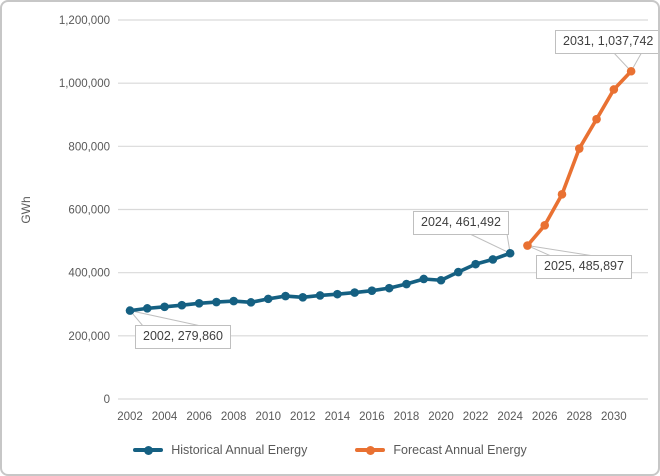 The height and width of the screenshot is (476, 660). What do you see at coordinates (614, 417) in the screenshot?
I see `svg-text: 2030` at bounding box center [614, 417].